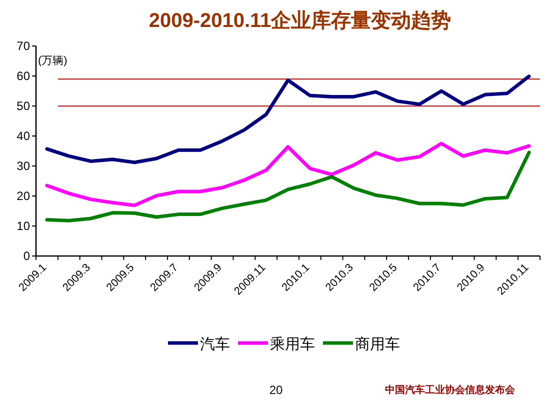 The width and height of the screenshot is (550, 405). Describe the element at coordinates (288, 175) in the screenshot. I see `line-series` at that location.